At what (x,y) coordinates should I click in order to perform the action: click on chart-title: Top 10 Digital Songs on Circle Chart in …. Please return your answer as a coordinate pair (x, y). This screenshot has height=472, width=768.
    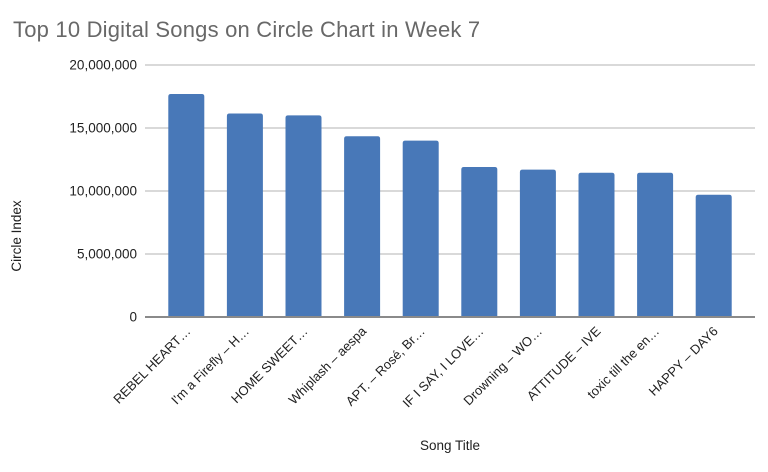
    Looking at the image, I should click on (247, 29).